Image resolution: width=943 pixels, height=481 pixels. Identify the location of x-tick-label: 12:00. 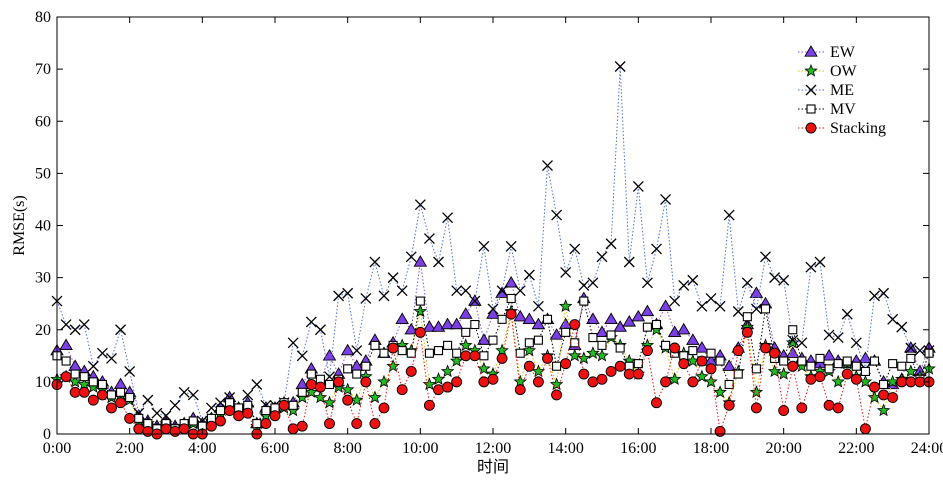
(493, 448).